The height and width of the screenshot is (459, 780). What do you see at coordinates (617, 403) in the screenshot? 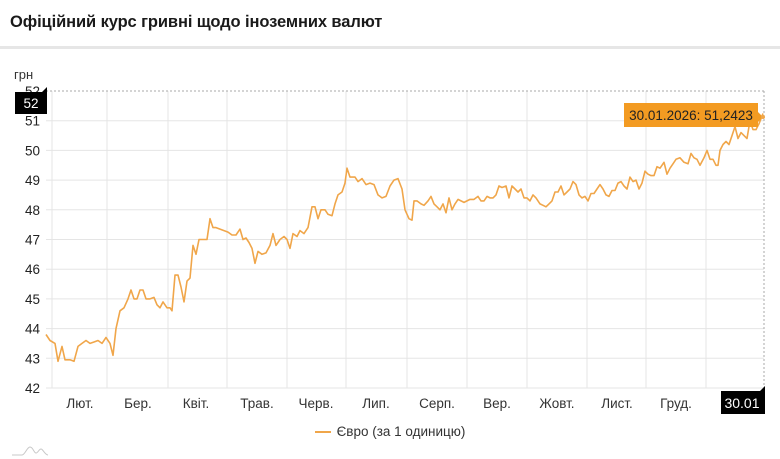
I see `x-tick-label: Лист.` at bounding box center [617, 403].